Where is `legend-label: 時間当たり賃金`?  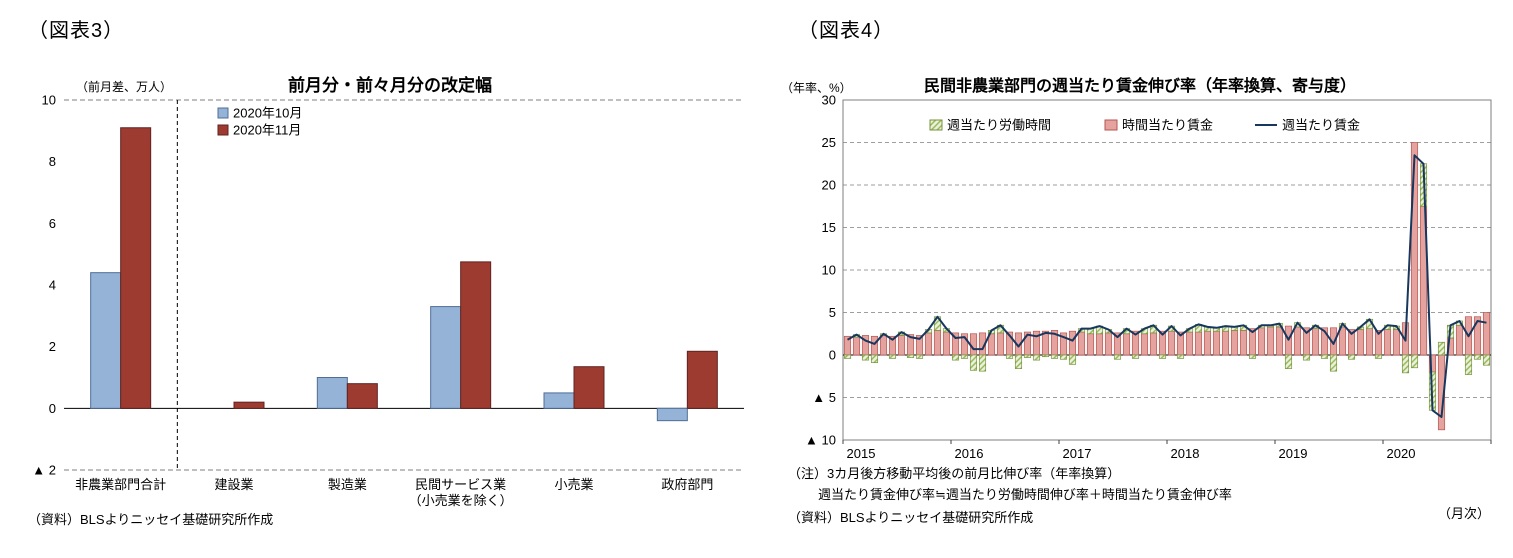
legend-label: 時間当たり賃金 is located at coordinates (1167, 125).